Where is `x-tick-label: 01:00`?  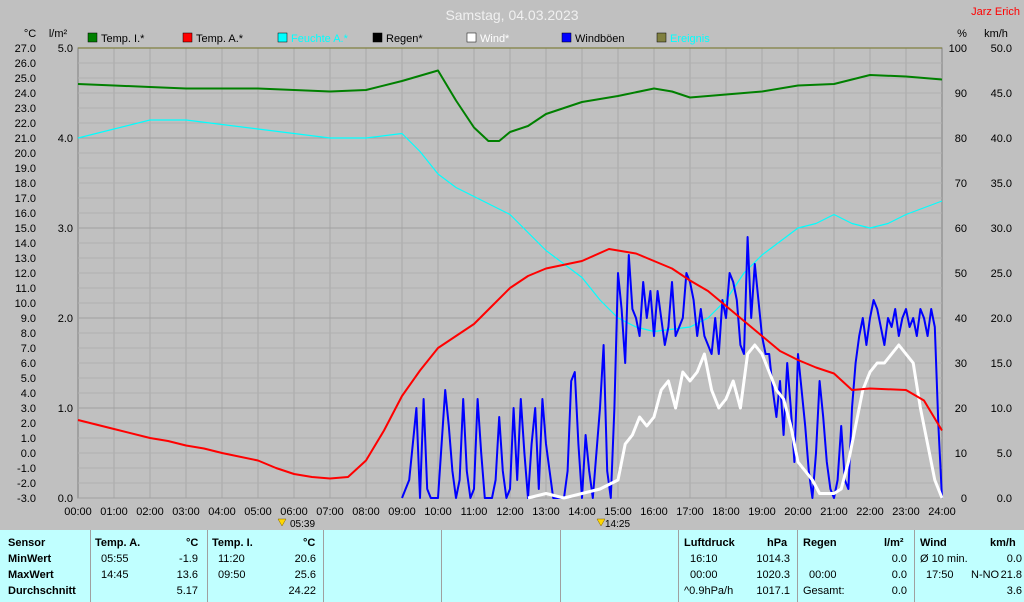 x-tick-label: 01:00 is located at coordinates (114, 512).